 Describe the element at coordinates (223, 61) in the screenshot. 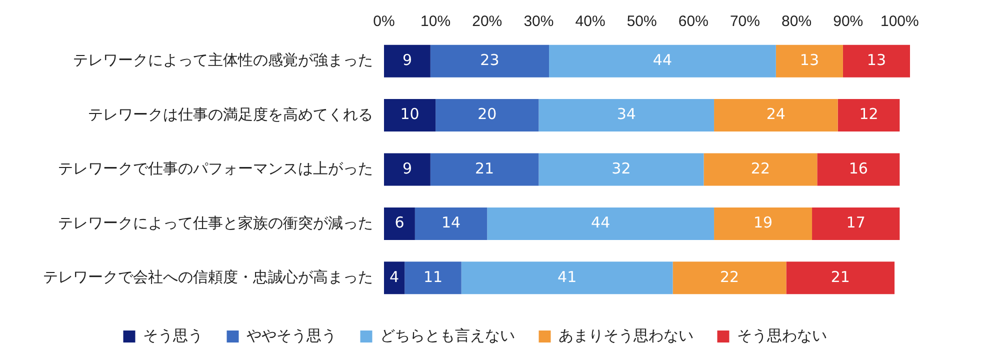

I see `y-tick-label: テレワークによって主体性の感覚が強まった` at that location.